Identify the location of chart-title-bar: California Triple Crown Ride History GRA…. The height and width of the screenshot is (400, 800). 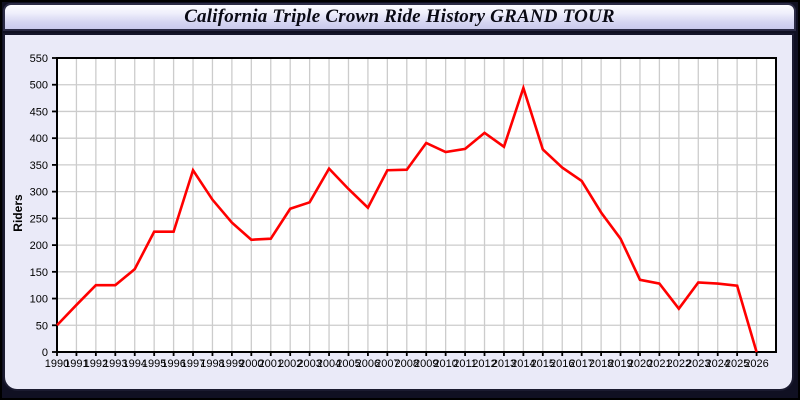
(399, 17).